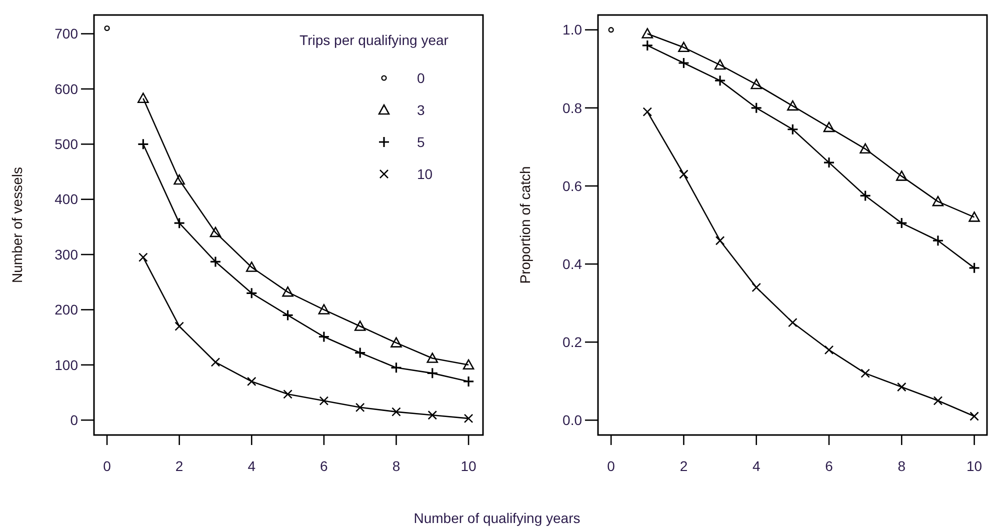  Describe the element at coordinates (572, 30) in the screenshot. I see `y-tick-label: 1.0` at that location.